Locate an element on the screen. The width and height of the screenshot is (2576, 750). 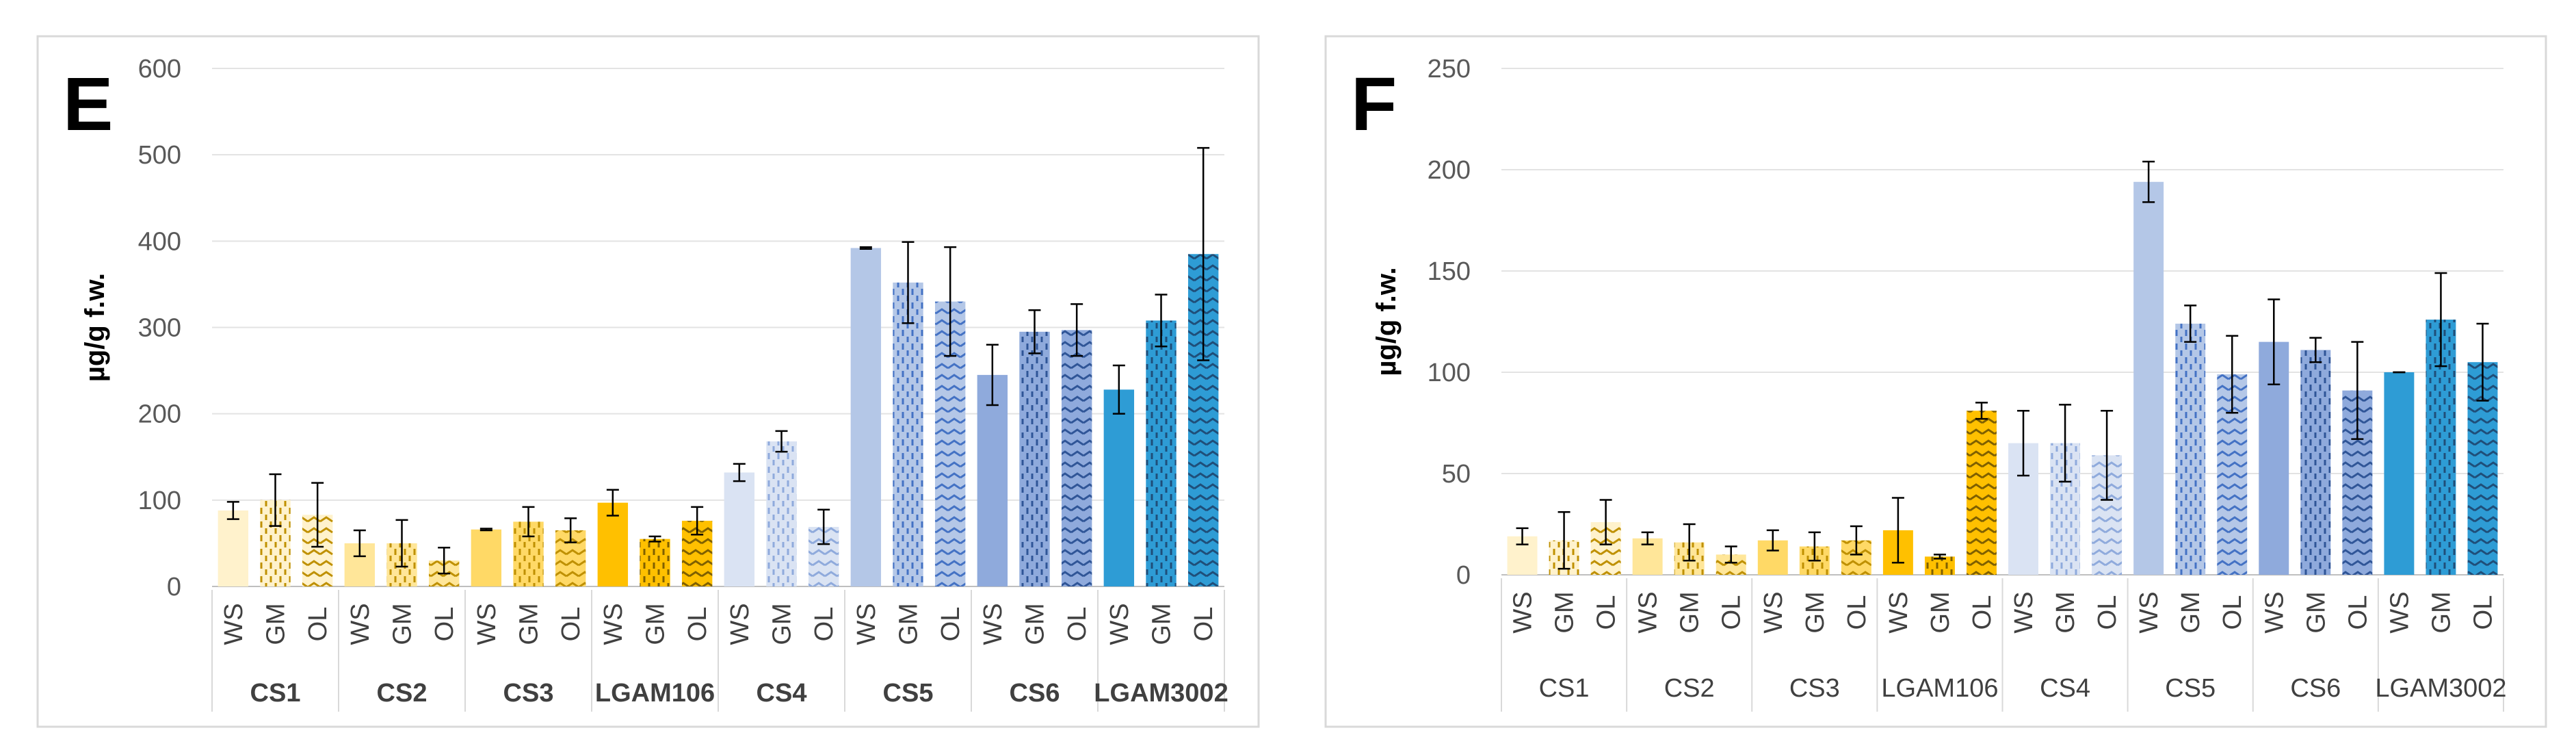
y-tick-label: 400 is located at coordinates (159, 241).